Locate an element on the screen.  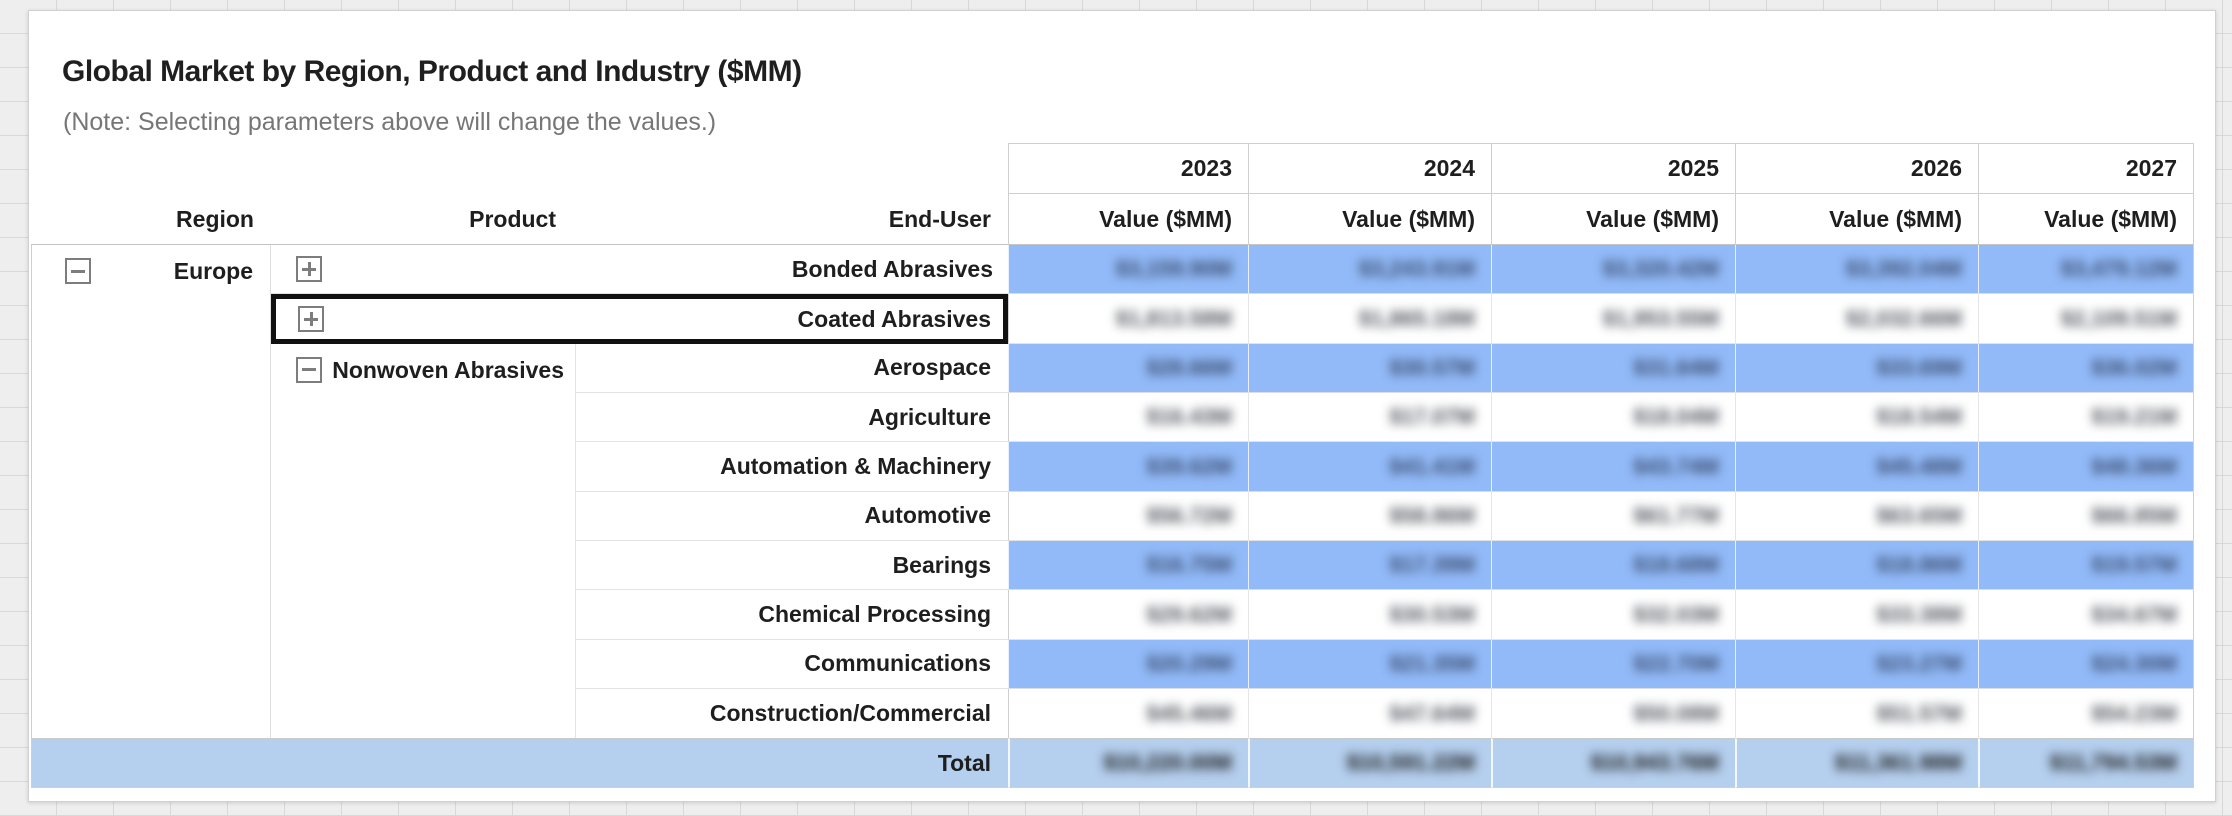
total-value-cell-2026: $11,361.98M is located at coordinates (1856, 763).